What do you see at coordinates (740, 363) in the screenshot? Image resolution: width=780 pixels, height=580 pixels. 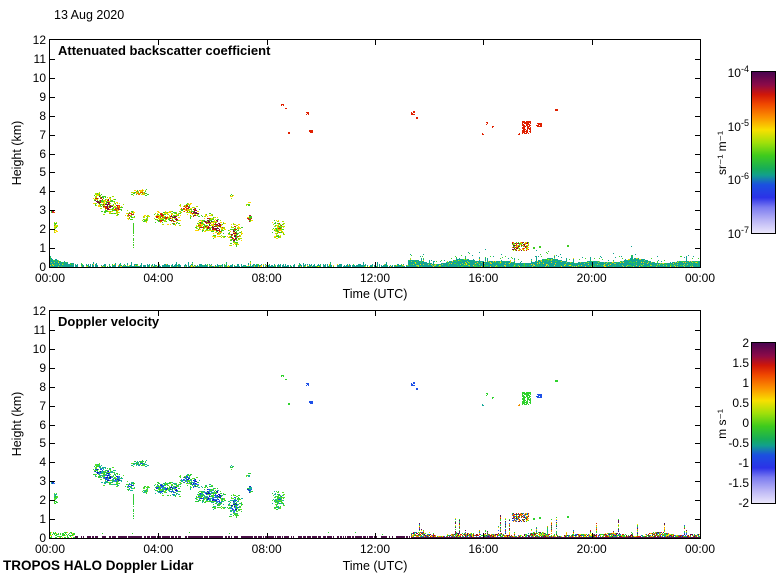 I see `colorbar-tick-label: 1.5` at bounding box center [740, 363].